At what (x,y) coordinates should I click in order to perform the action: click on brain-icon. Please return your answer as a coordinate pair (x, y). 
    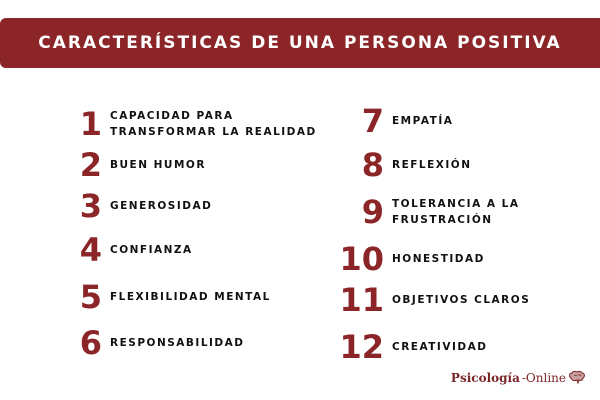
    Looking at the image, I should click on (577, 377).